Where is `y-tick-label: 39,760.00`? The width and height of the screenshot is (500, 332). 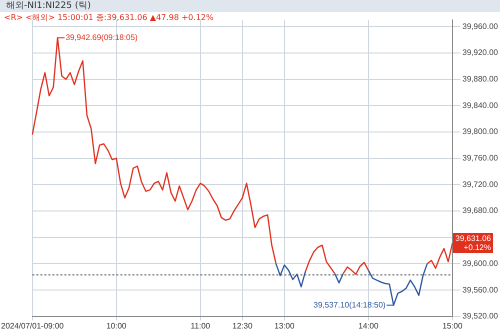 y-tick-label: 39,760.00 is located at coordinates (480, 158).